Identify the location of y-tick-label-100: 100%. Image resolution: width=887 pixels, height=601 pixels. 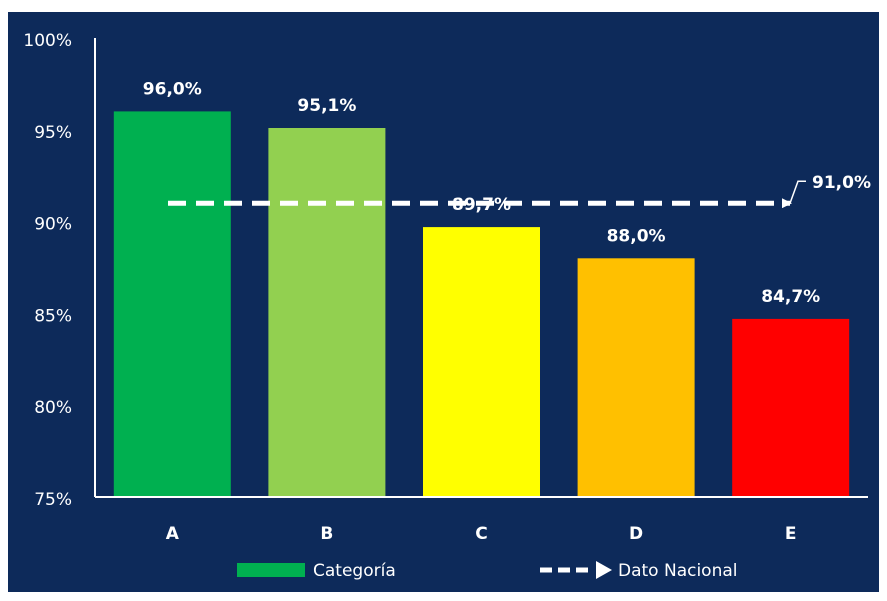
(47, 41).